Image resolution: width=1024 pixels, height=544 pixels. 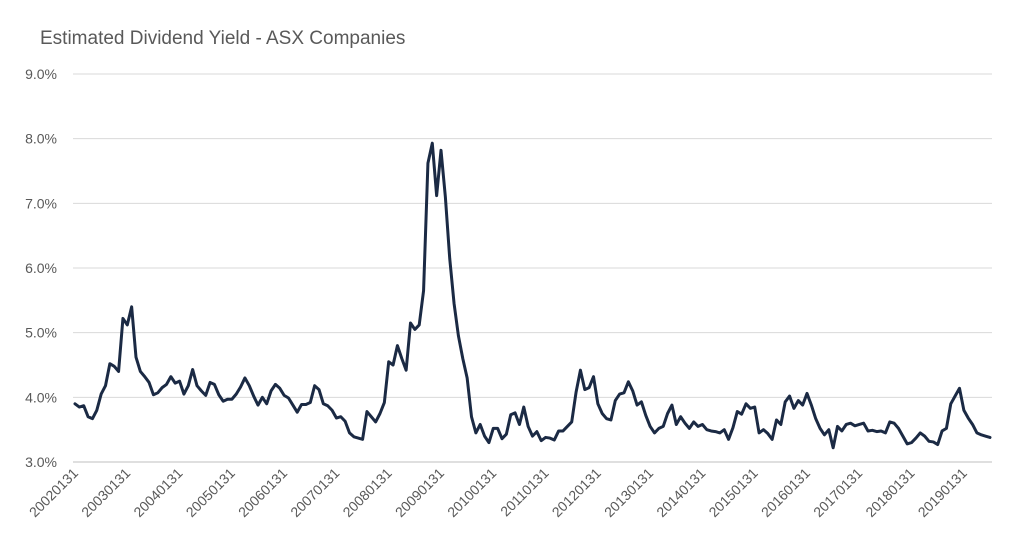 I want to click on x-tick-label: 20050131, so click(x=211, y=493).